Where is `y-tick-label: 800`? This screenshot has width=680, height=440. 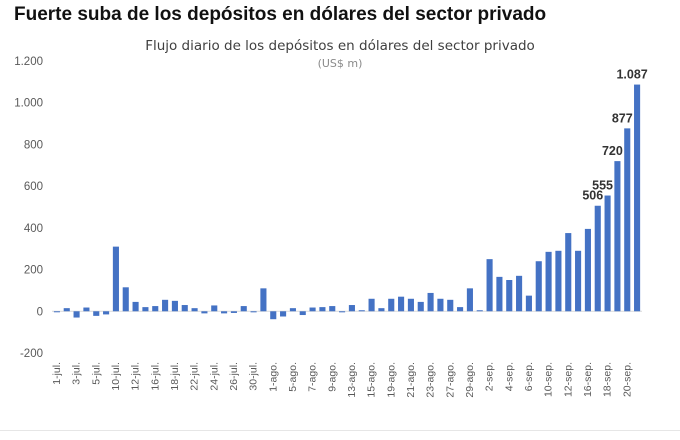 y-tick-label: 800 is located at coordinates (33, 145).